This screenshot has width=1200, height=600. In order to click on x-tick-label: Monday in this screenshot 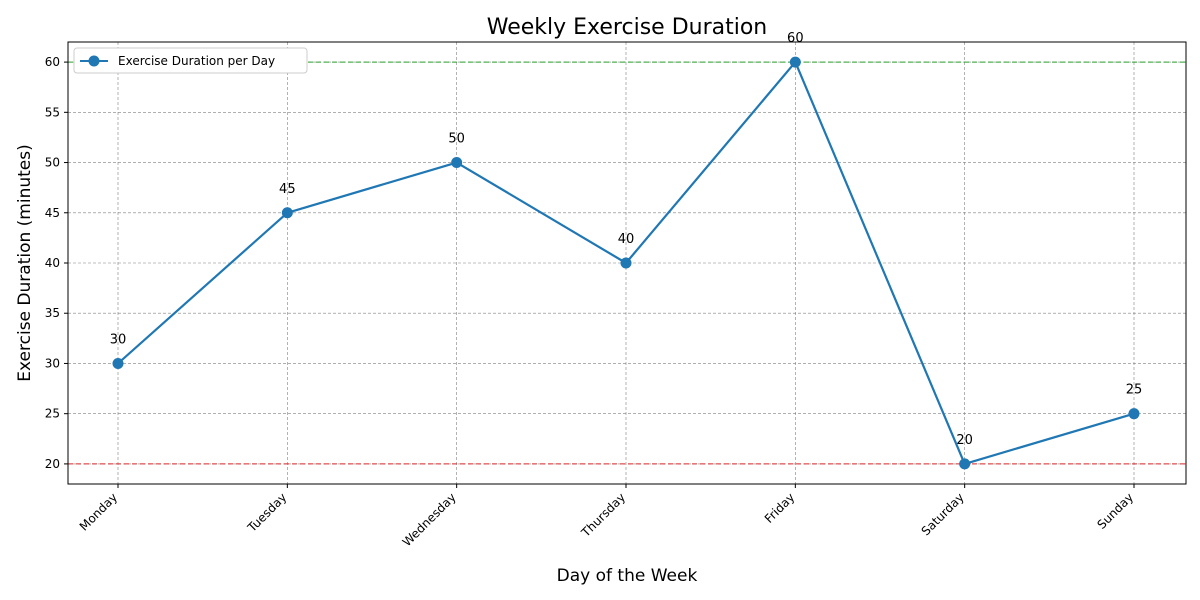, I will do `click(98, 511)`.